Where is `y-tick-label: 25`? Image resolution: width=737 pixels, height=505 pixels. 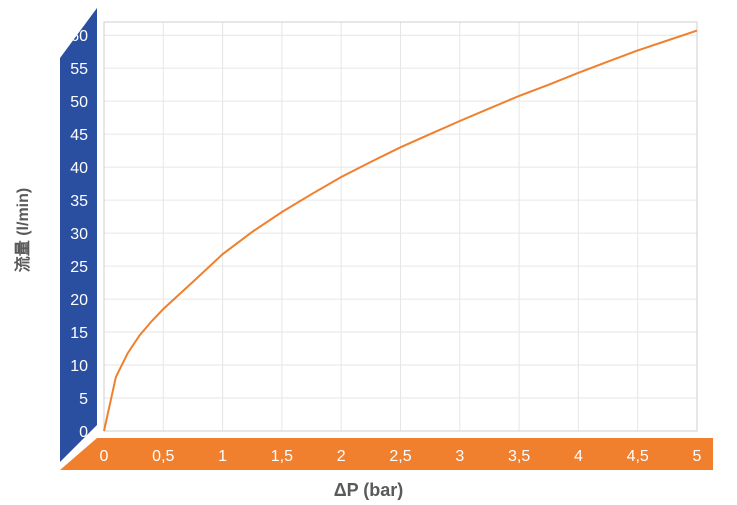 y-tick-label: 25 is located at coordinates (79, 267).